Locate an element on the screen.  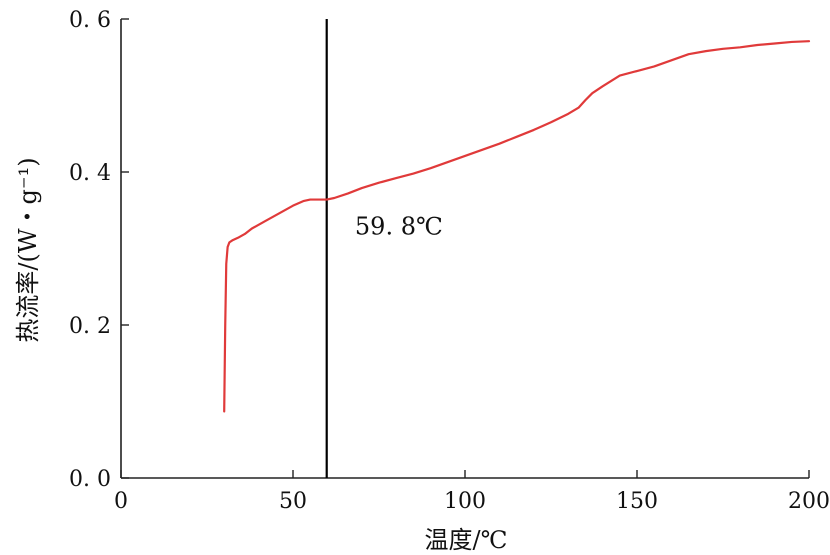
x-axis-label: 温度/℃ is located at coordinates (466, 540).